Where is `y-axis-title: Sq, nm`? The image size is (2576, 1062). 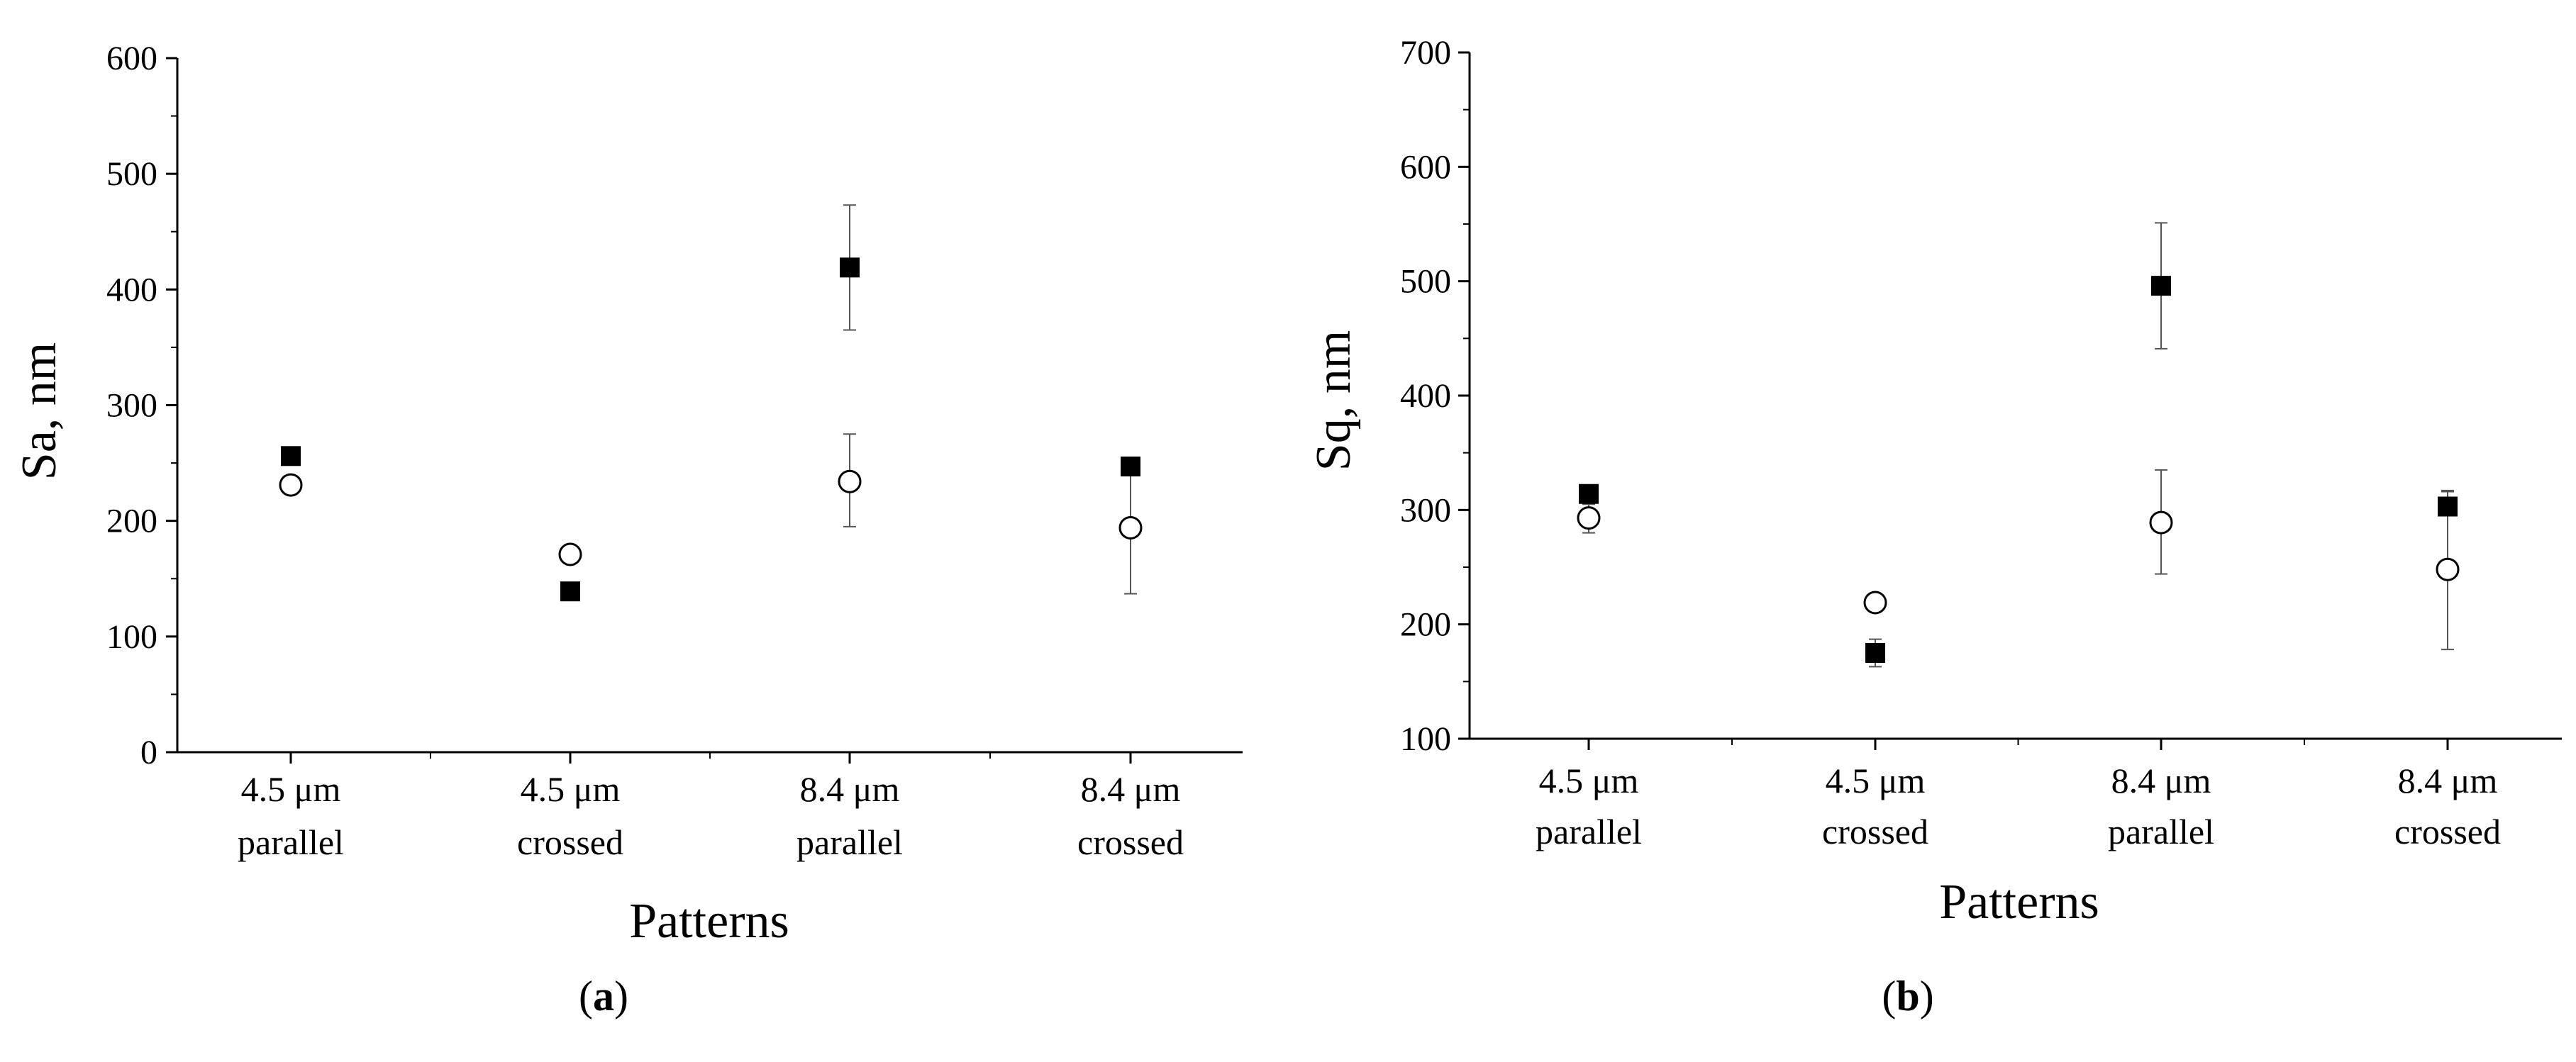
y-axis-title: Sq, nm is located at coordinates (1333, 400).